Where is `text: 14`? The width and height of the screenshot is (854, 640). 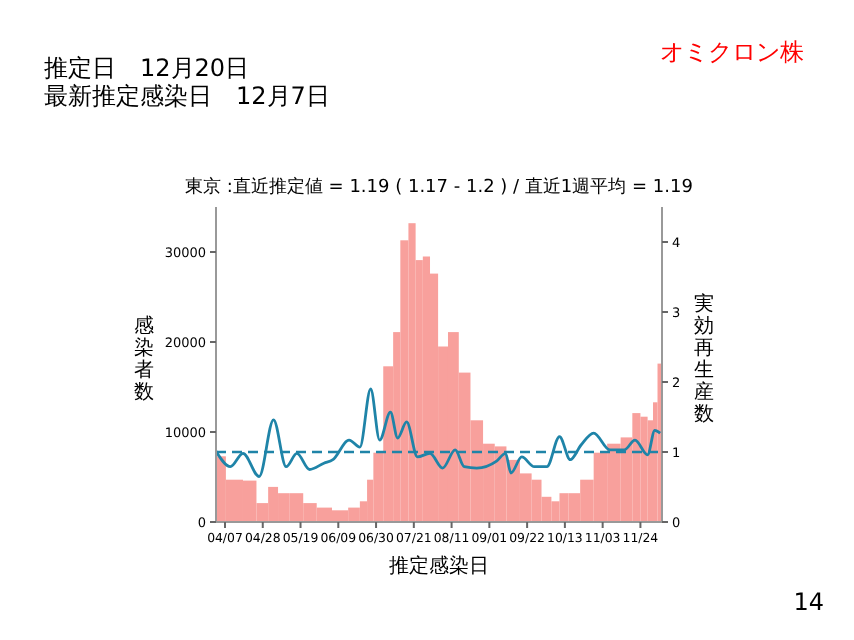 text: 14 is located at coordinates (808, 602).